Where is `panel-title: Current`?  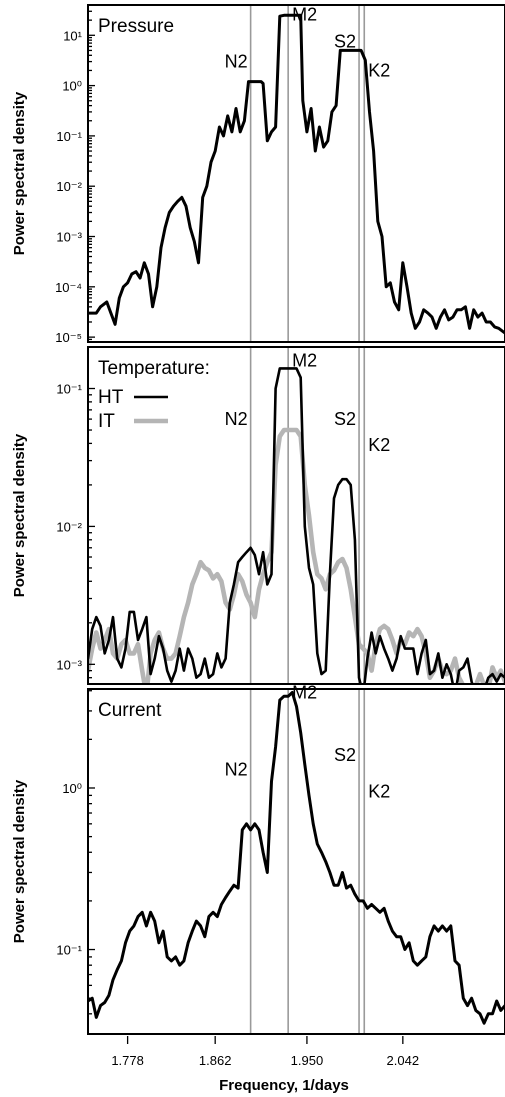
panel-title: Current is located at coordinates (130, 710).